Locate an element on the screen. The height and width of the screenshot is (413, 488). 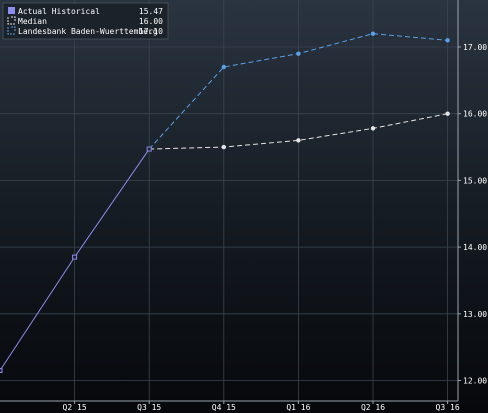
legend-median-label: Median is located at coordinates (32, 21).